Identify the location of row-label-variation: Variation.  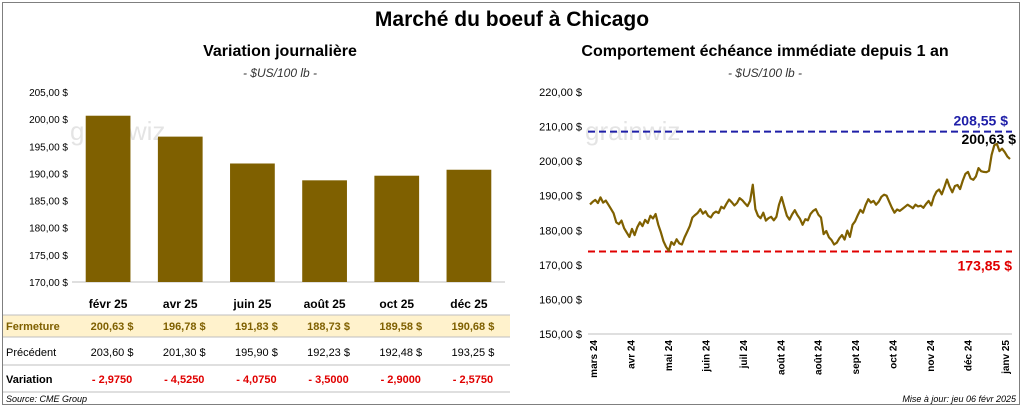
(29, 380).